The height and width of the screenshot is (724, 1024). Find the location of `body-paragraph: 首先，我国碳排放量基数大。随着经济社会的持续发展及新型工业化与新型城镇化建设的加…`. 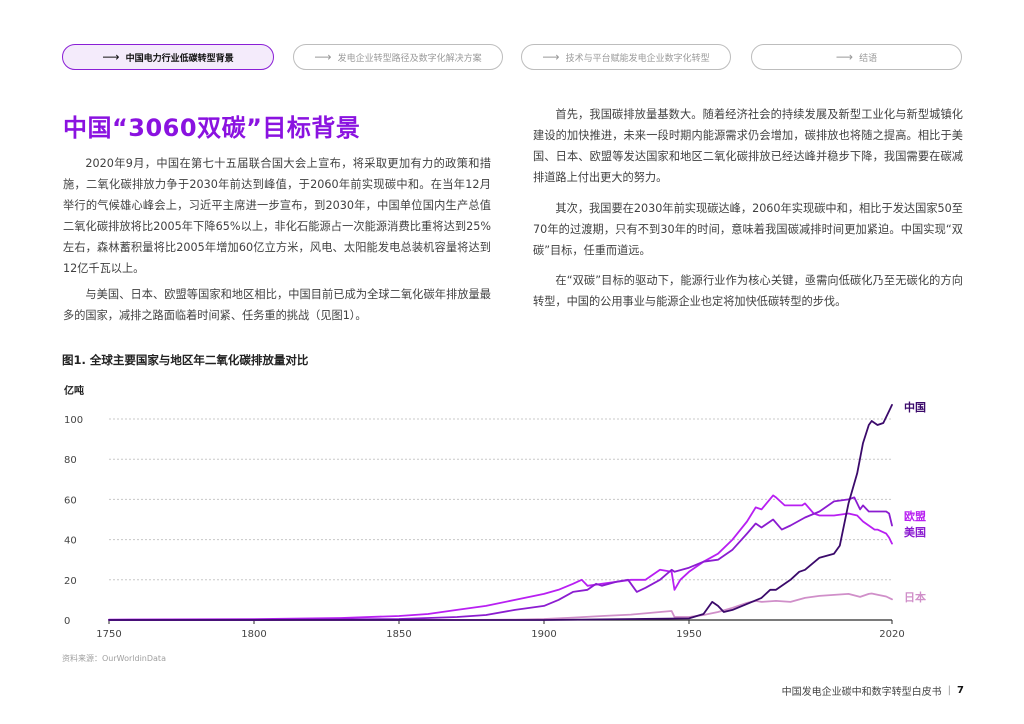

body-paragraph: 首先，我国碳排放量基数大。随着经济社会的持续发展及新型工业化与新型城镇化建设的加… is located at coordinates (748, 146).